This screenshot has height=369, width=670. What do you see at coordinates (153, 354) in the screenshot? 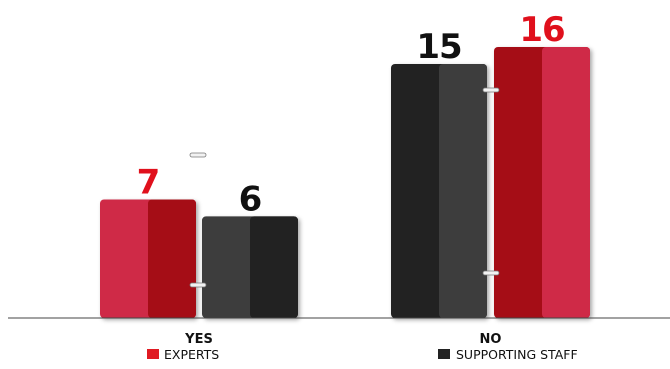
I see `legend-swatch-experts` at bounding box center [153, 354].